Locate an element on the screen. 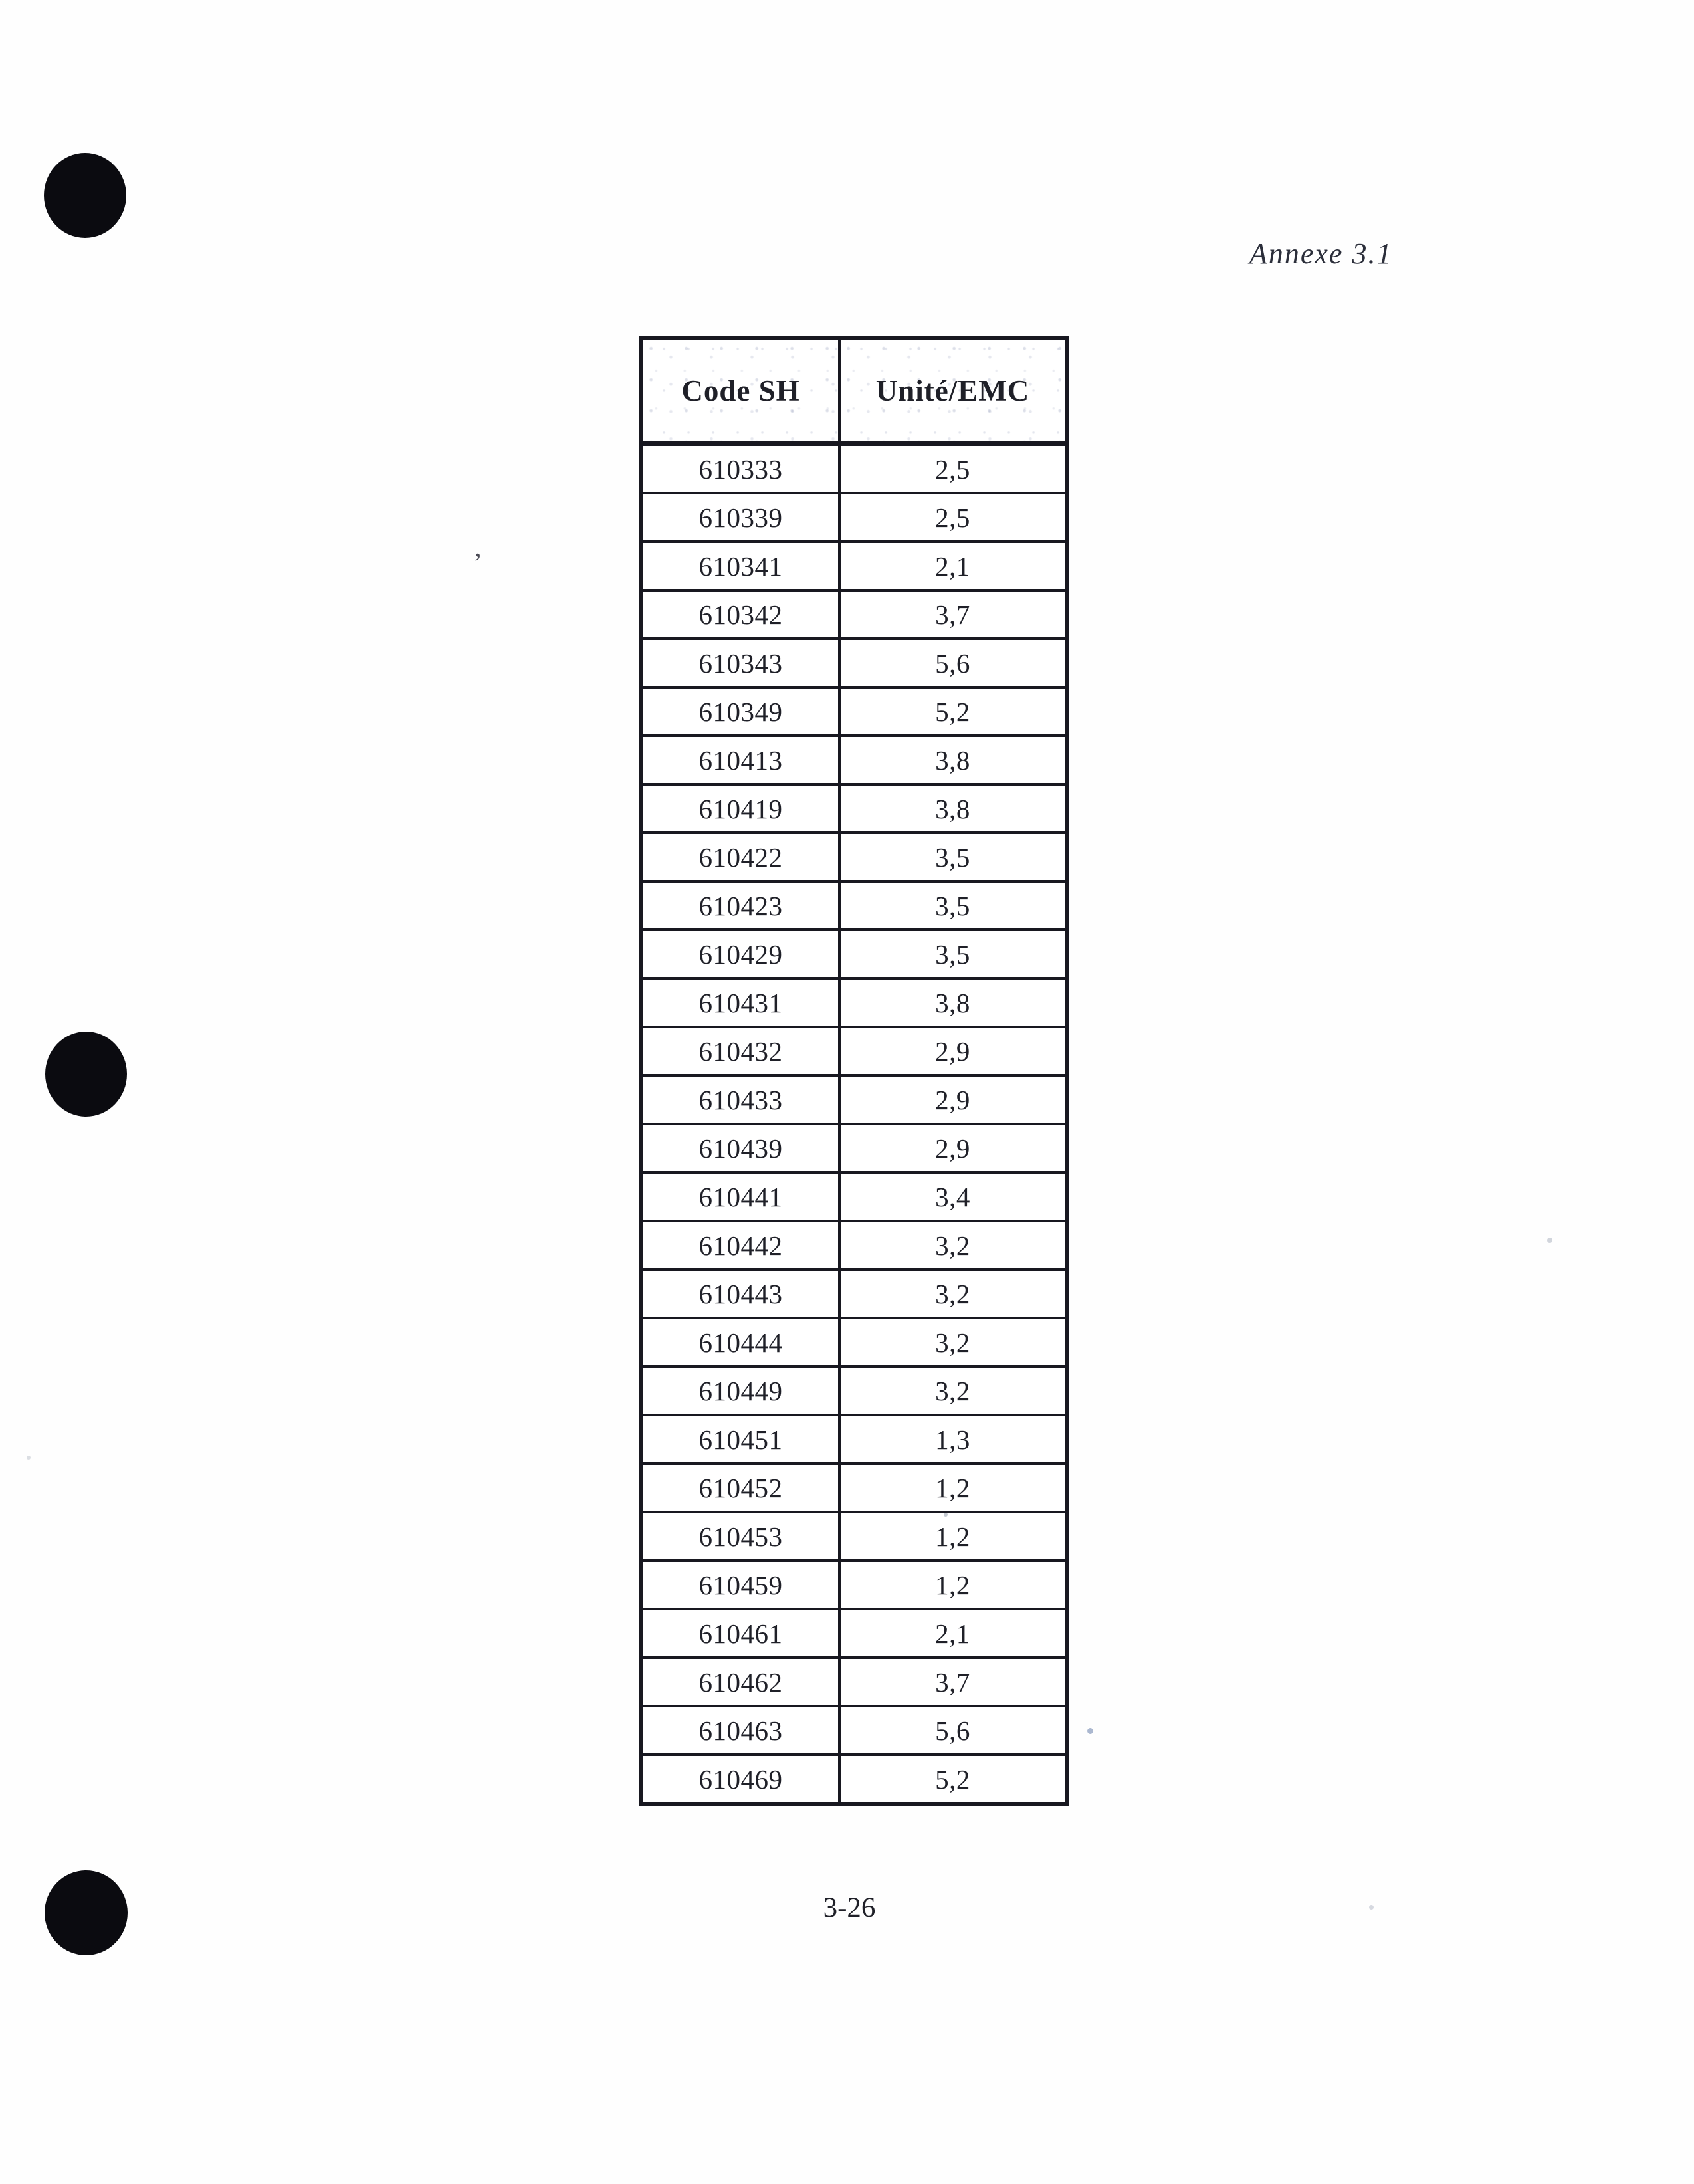  header-cell-unite-emc: Unité/EMC is located at coordinates (953, 391).